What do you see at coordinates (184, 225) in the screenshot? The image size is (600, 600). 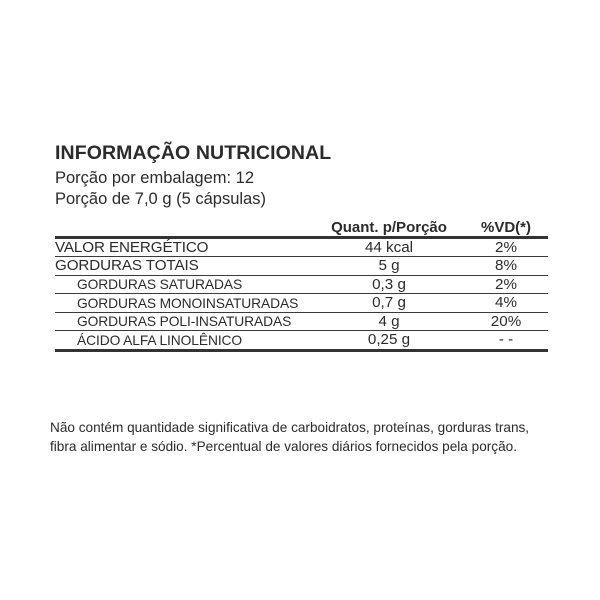 I see `column-header-nutrient` at bounding box center [184, 225].